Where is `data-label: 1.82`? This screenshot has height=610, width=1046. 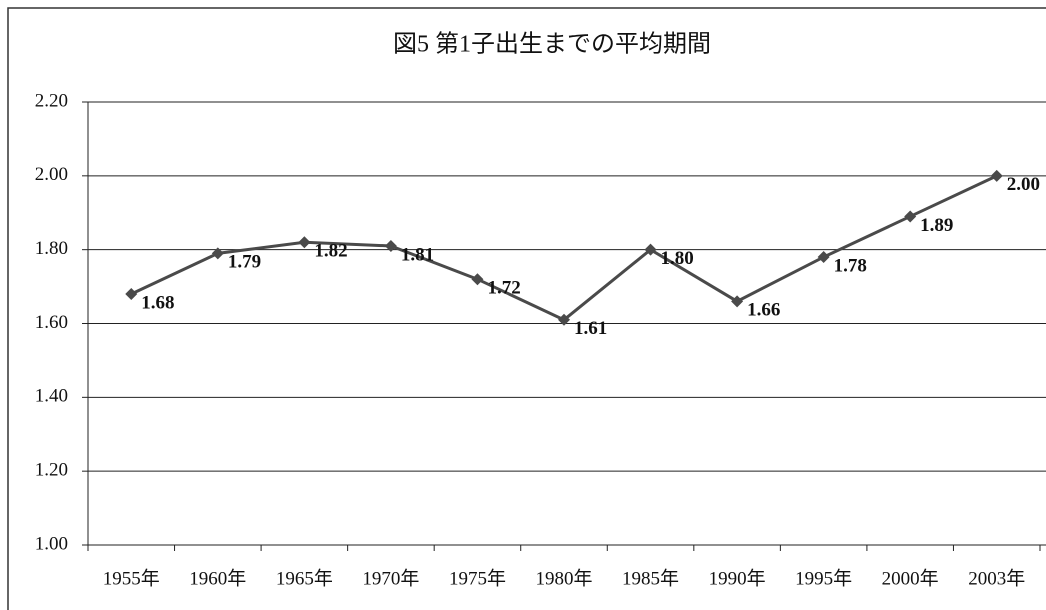 data-label: 1.82 is located at coordinates (330, 251).